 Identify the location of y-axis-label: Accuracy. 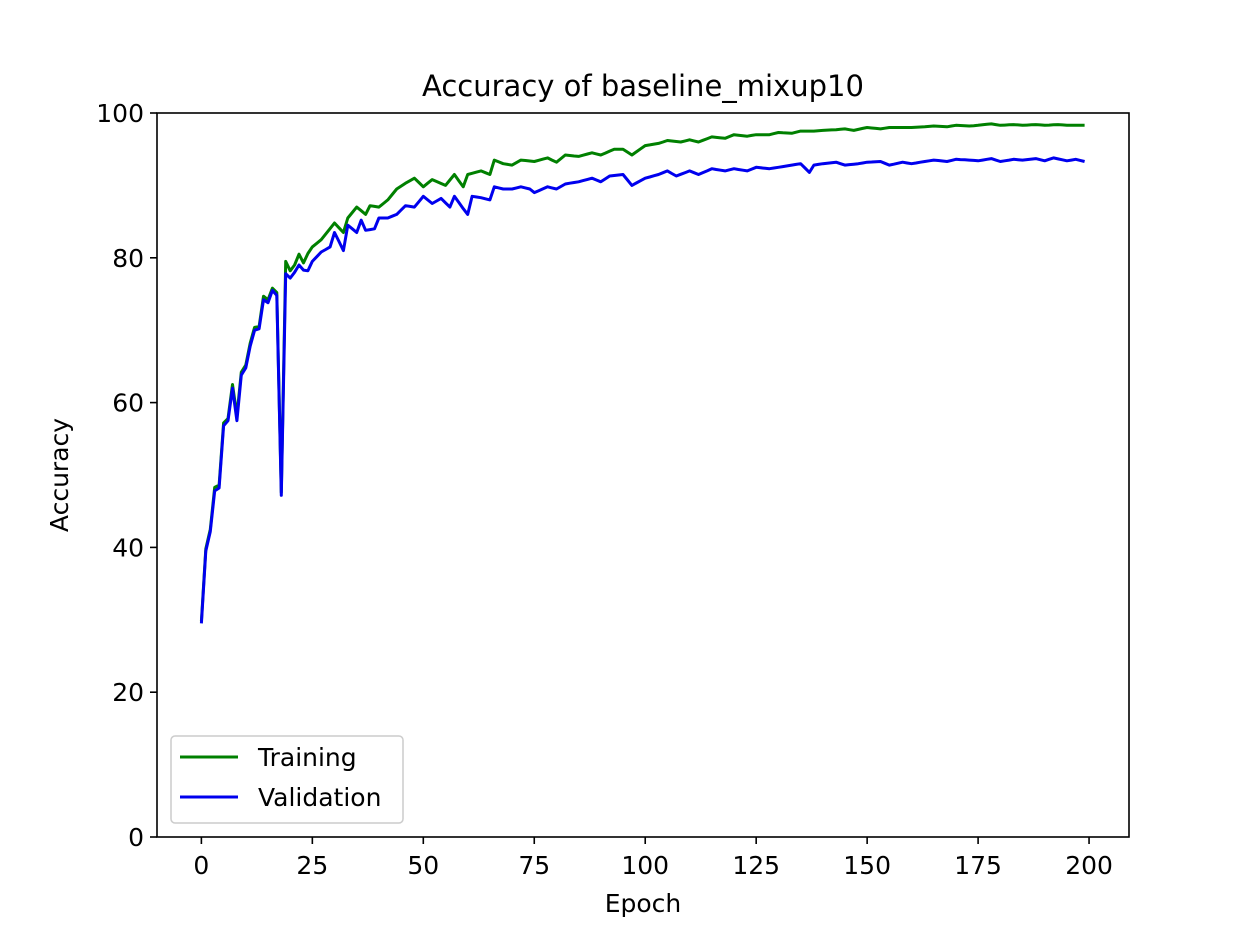
(59, 475).